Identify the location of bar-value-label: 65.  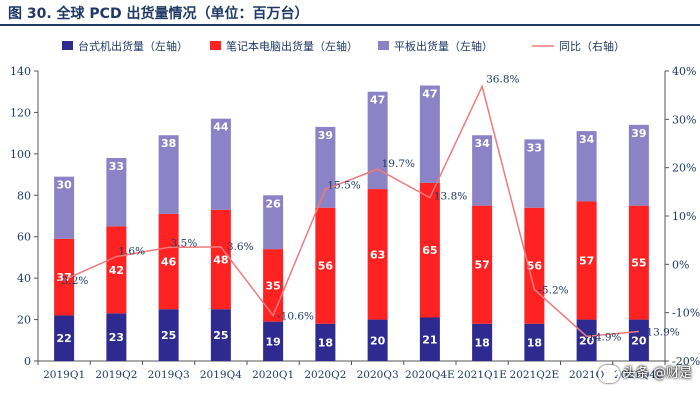
(429, 250).